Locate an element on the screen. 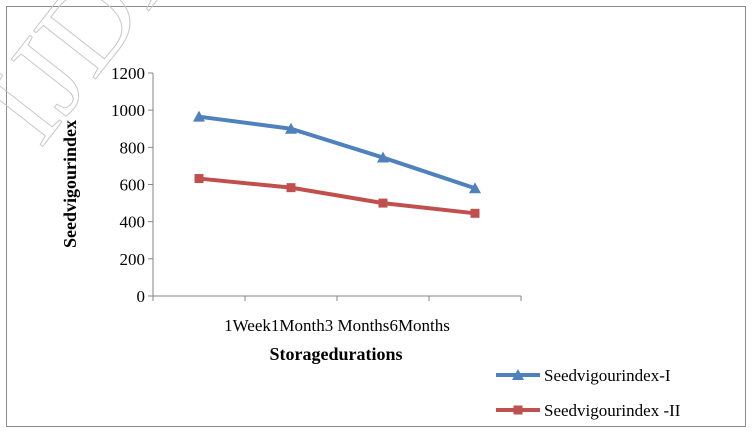 The image size is (753, 433). x-axis-title: Storagedurations is located at coordinates (335, 354).